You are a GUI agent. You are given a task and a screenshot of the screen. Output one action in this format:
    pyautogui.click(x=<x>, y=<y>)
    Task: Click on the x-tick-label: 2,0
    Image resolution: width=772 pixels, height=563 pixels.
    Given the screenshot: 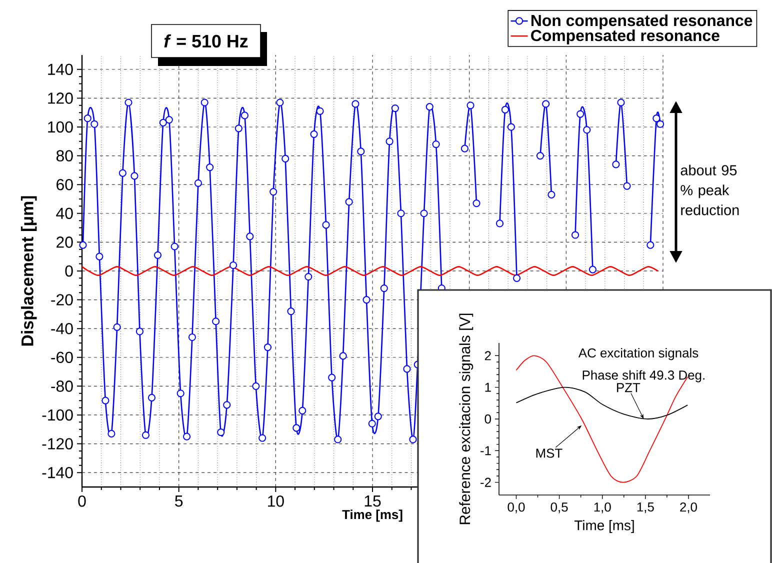 What is the action you would take?
    pyautogui.click(x=688, y=508)
    